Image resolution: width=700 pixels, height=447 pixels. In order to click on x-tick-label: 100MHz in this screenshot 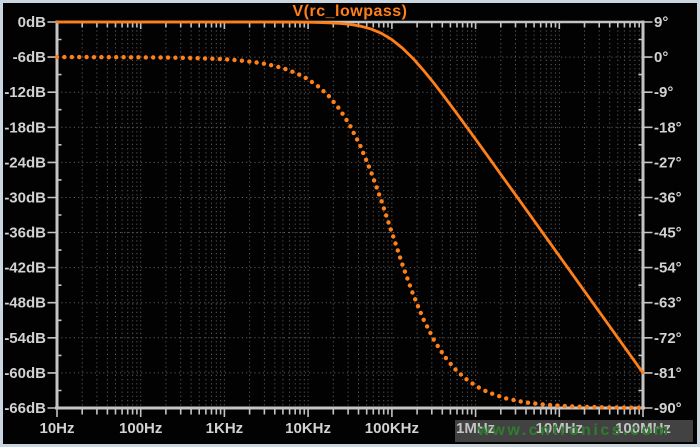, I will do `click(643, 428)`.